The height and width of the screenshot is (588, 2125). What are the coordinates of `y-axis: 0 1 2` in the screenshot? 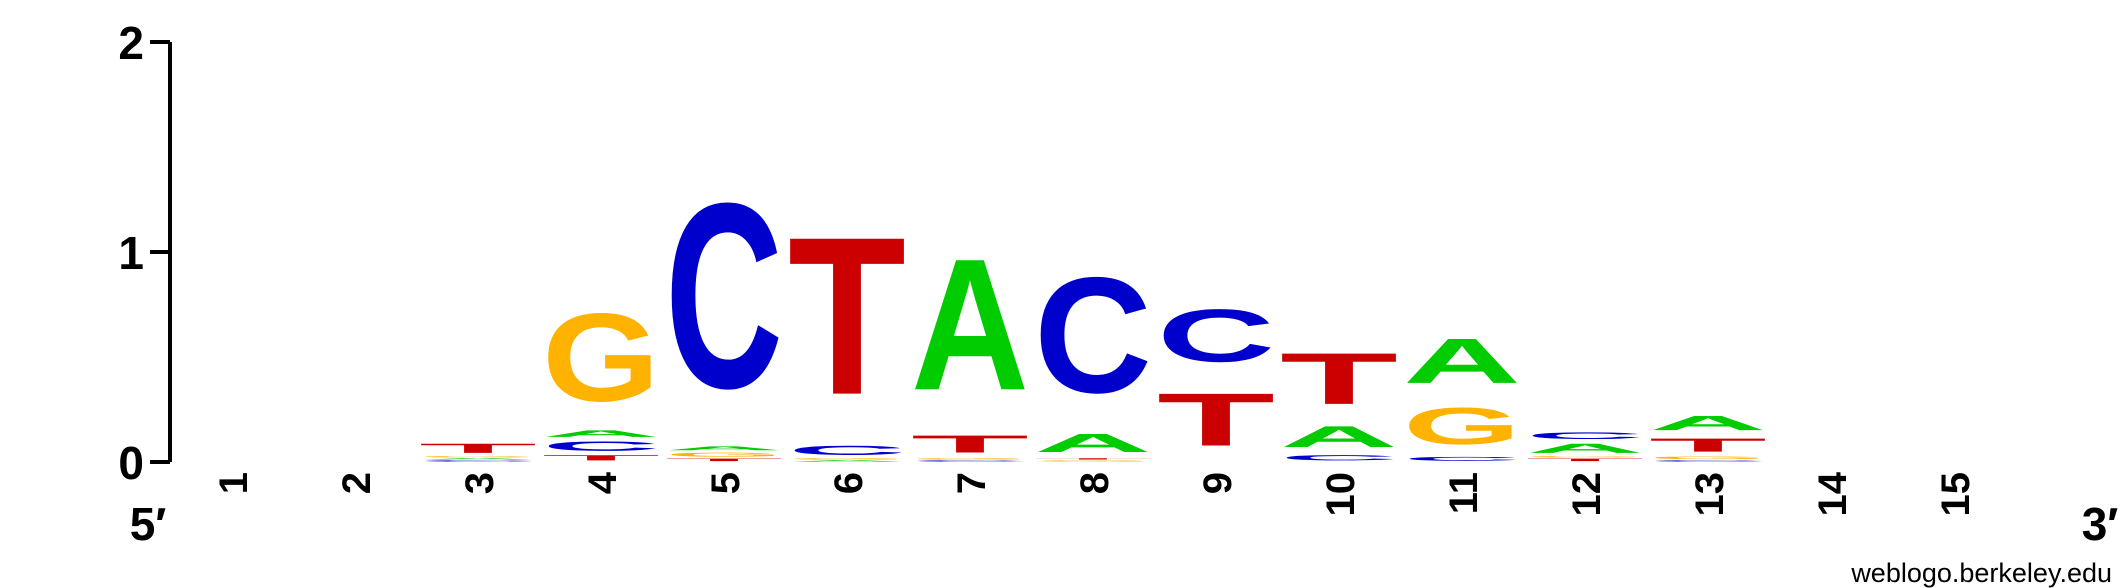 It's located at (145, 253).